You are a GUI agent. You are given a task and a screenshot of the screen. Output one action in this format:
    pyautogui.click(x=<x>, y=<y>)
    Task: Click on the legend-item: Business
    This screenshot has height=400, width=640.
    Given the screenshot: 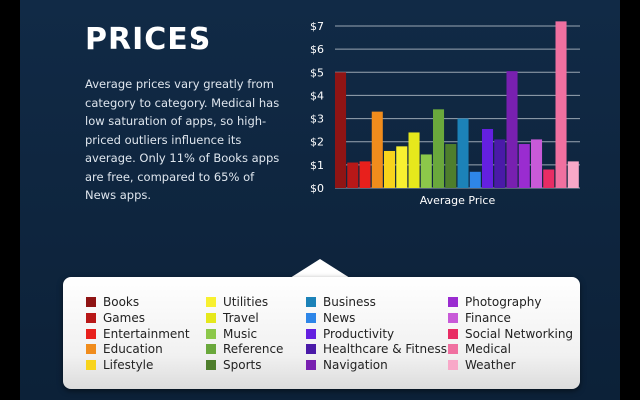 What is the action you would take?
    pyautogui.click(x=341, y=302)
    